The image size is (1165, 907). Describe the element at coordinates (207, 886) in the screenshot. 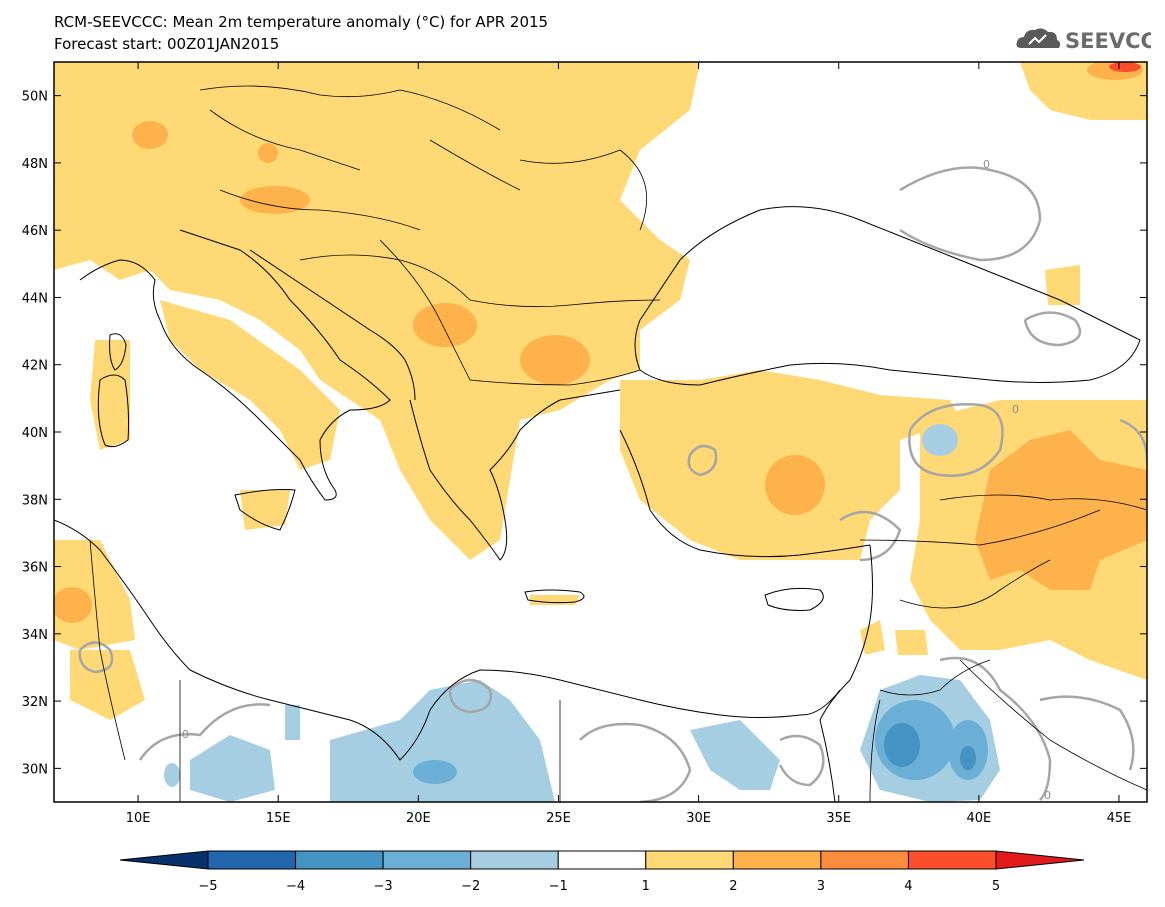

I see `colorbar-label: −5` at that location.